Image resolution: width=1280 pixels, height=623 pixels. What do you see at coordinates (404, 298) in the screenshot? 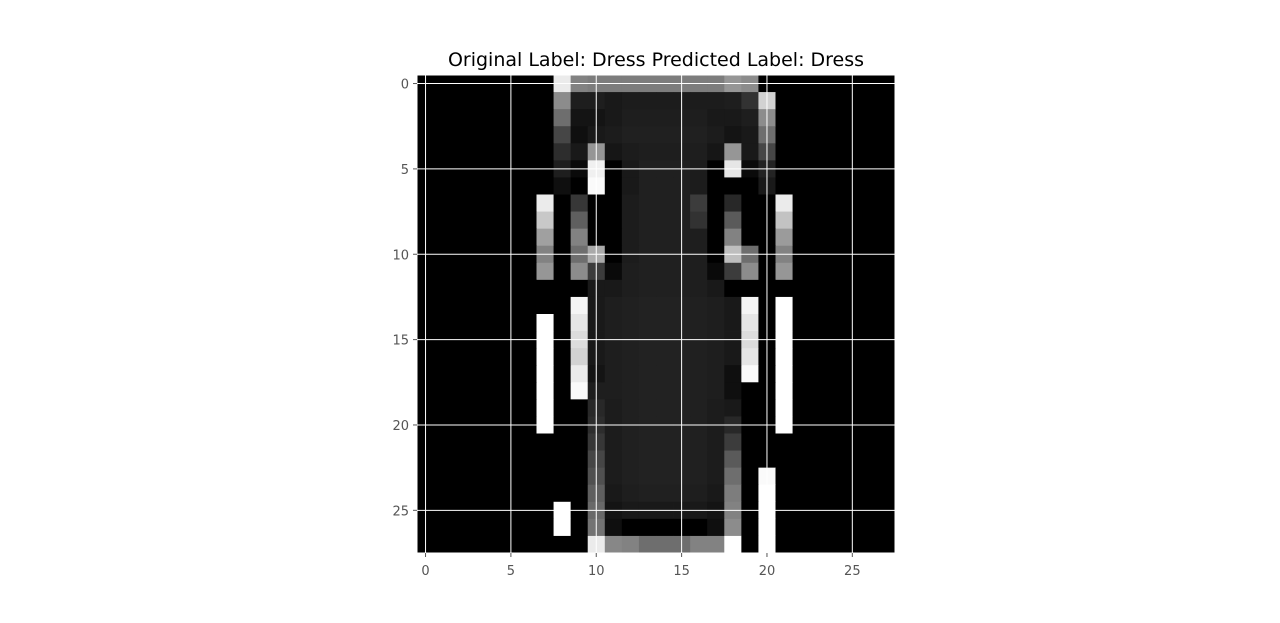
I see `y-axis: 0 5 10 15 20 25` at bounding box center [404, 298].